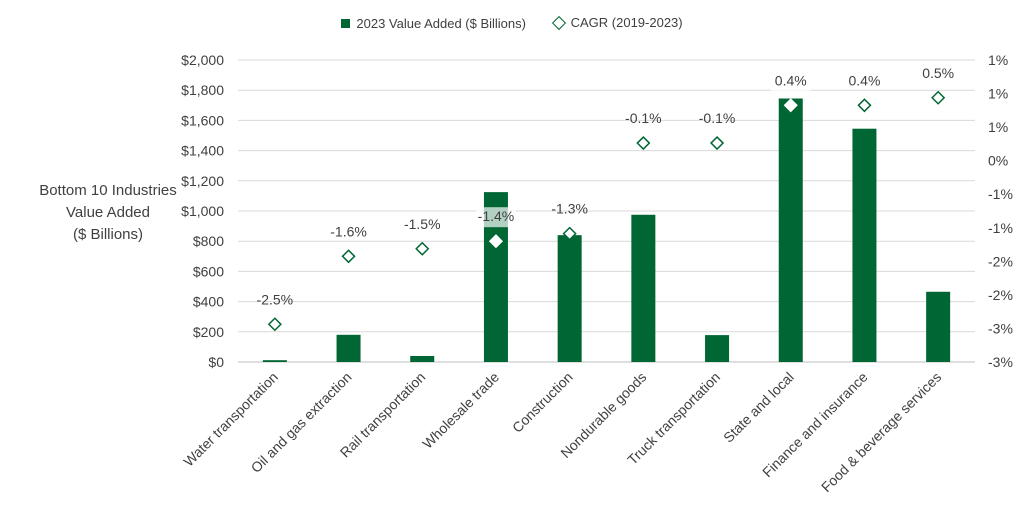 The image size is (1024, 512). I want to click on y-tick-label: $600, so click(208, 271).